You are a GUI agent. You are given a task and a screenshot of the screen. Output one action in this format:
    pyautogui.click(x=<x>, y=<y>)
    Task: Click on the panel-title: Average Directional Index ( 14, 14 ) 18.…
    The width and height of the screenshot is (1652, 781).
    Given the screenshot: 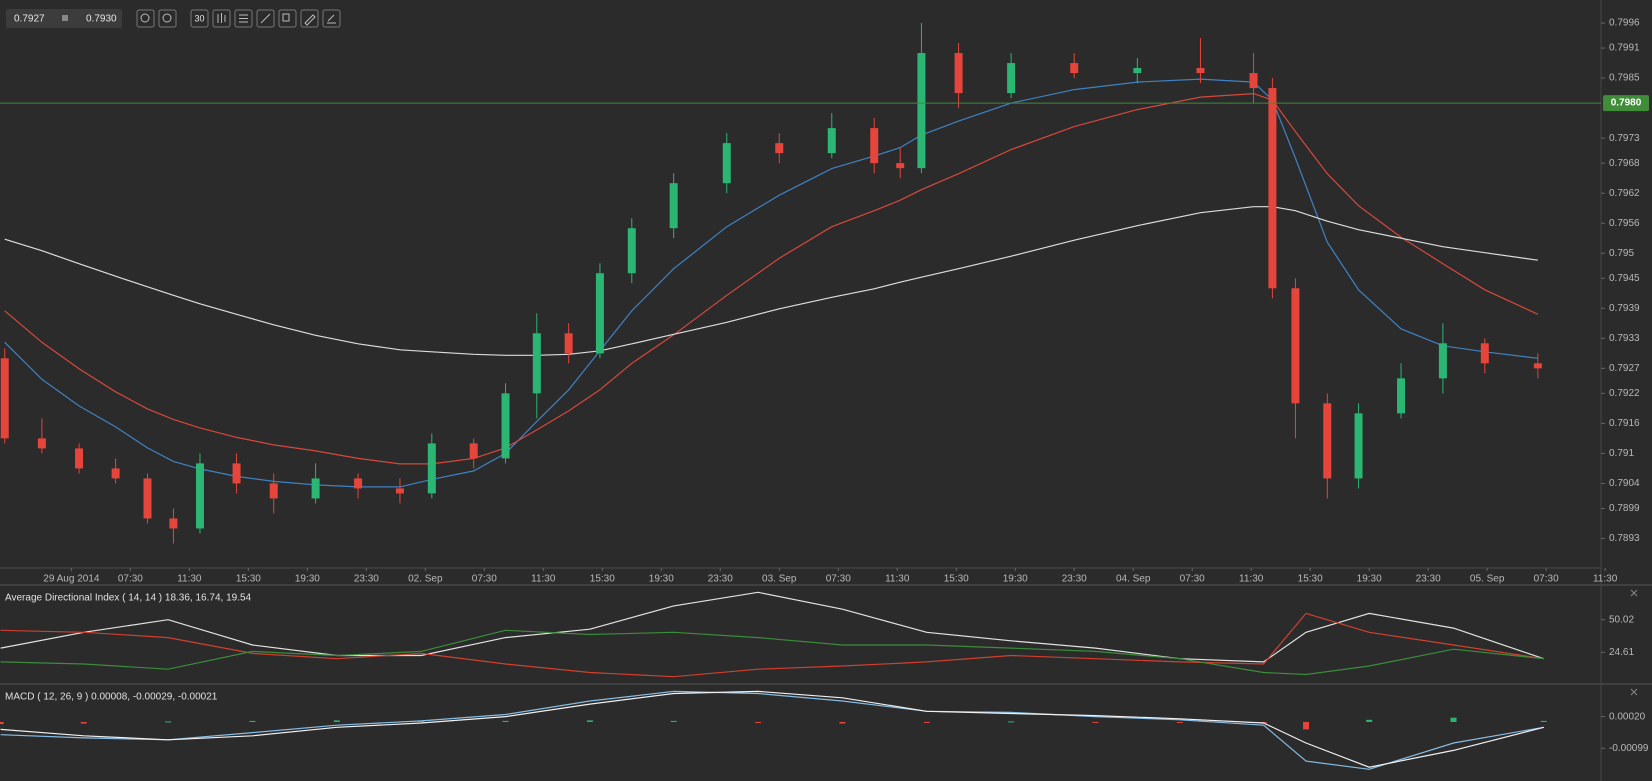 What is the action you would take?
    pyautogui.click(x=128, y=598)
    